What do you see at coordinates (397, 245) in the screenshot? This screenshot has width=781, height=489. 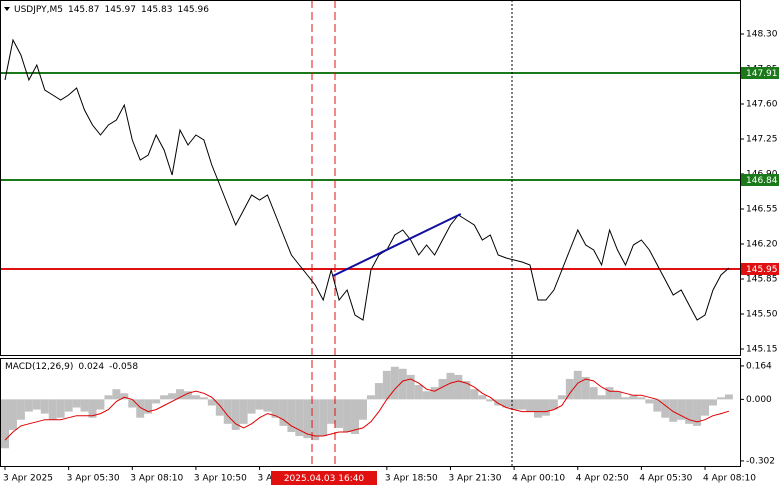 I see `trend-line` at bounding box center [397, 245].